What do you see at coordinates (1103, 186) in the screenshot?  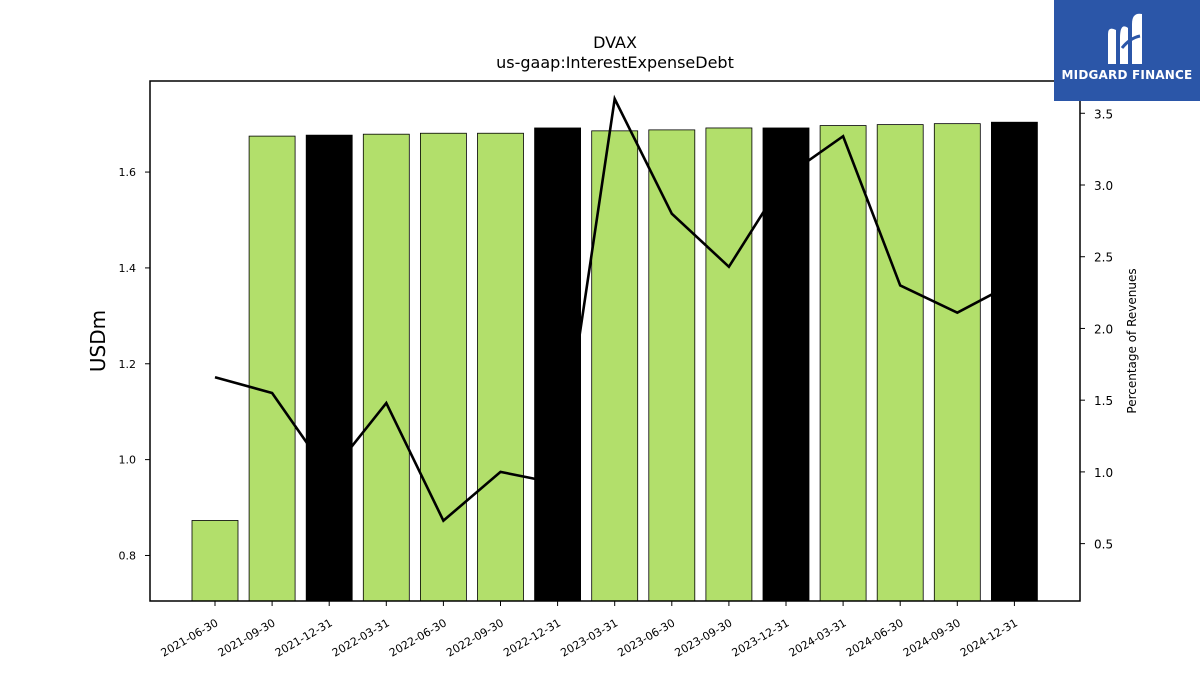 I see `y2-tick-label: 3.0` at bounding box center [1103, 186].